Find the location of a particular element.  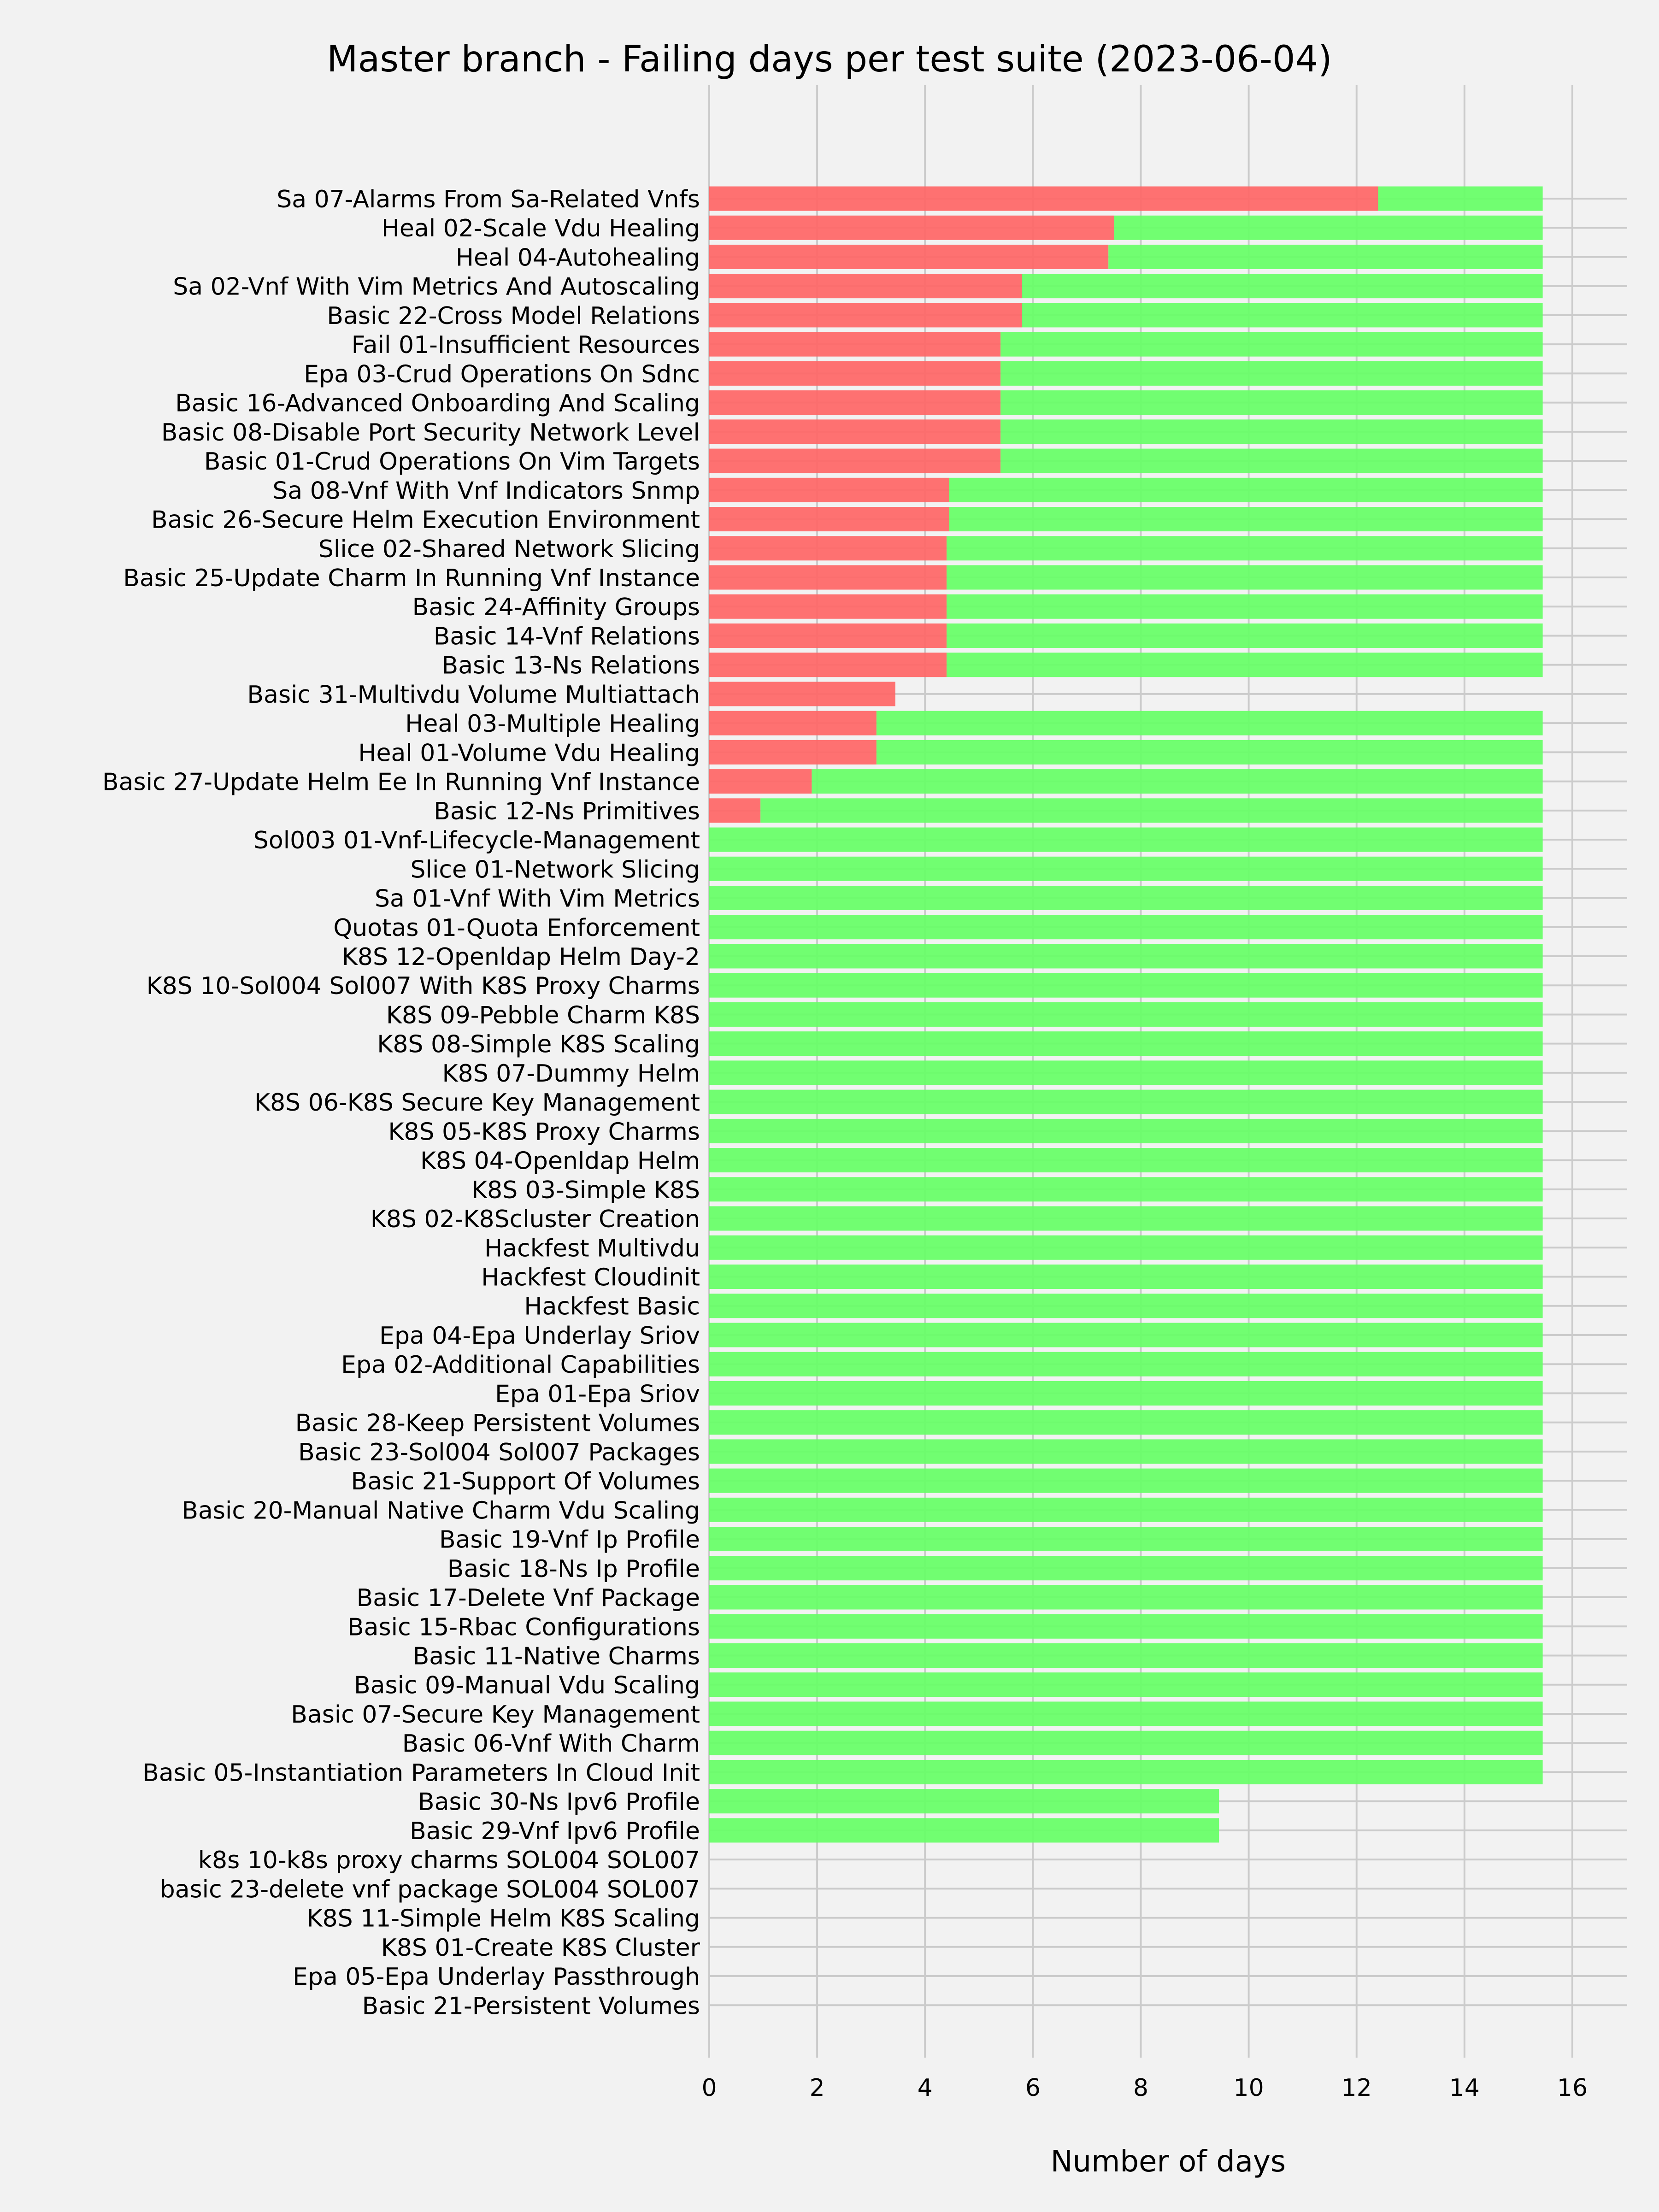

category-label: K8S 07-Dummy Helm is located at coordinates (571, 1074).